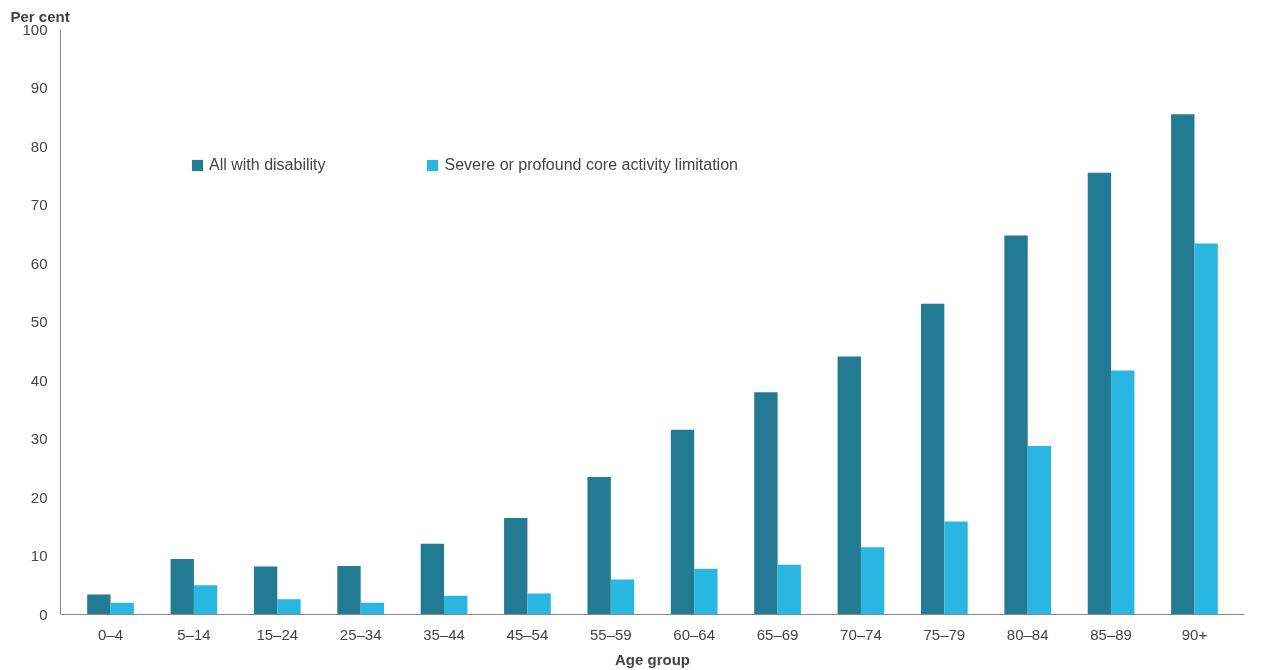 This screenshot has width=1264, height=670. I want to click on x-tick-label: 70–74, so click(861, 634).